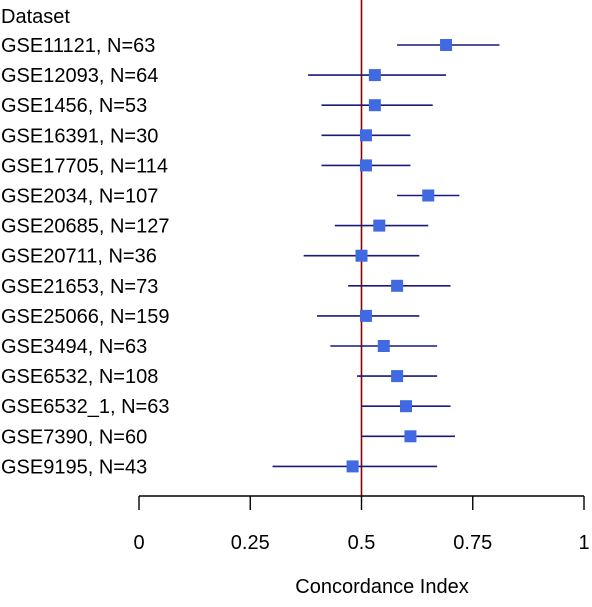 This screenshot has height=607, width=592. What do you see at coordinates (226, 287) in the screenshot?
I see `row-9: GSE21653, N=73` at bounding box center [226, 287].